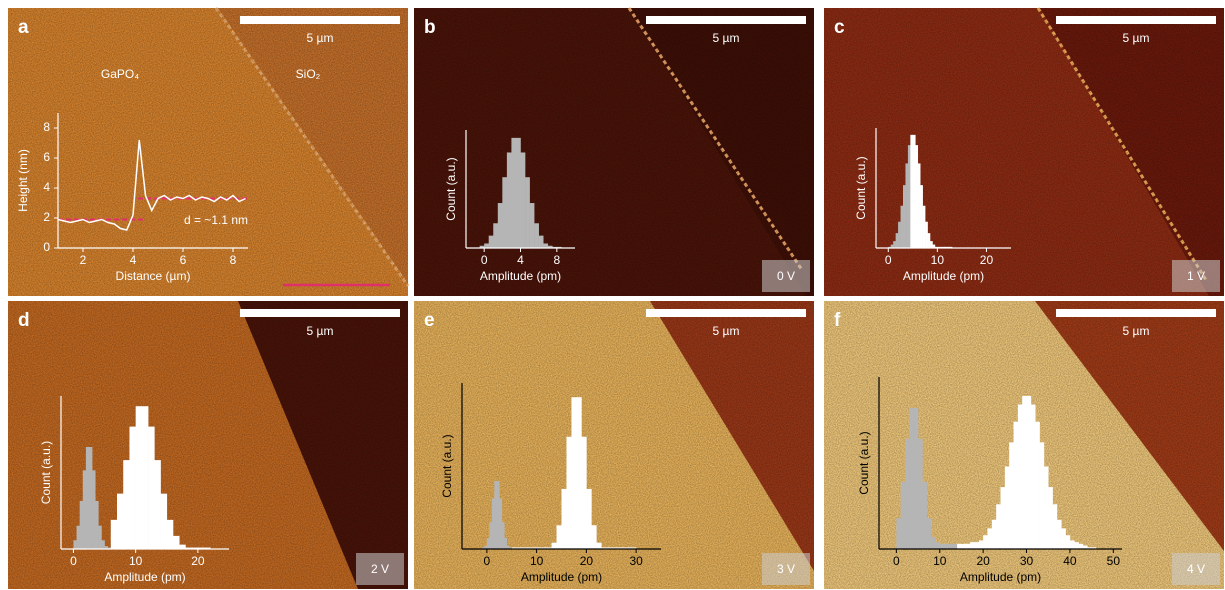 This screenshot has height=590, width=1225. Describe the element at coordinates (46, 247) in the screenshot. I see `y-tick-label: 0` at that location.